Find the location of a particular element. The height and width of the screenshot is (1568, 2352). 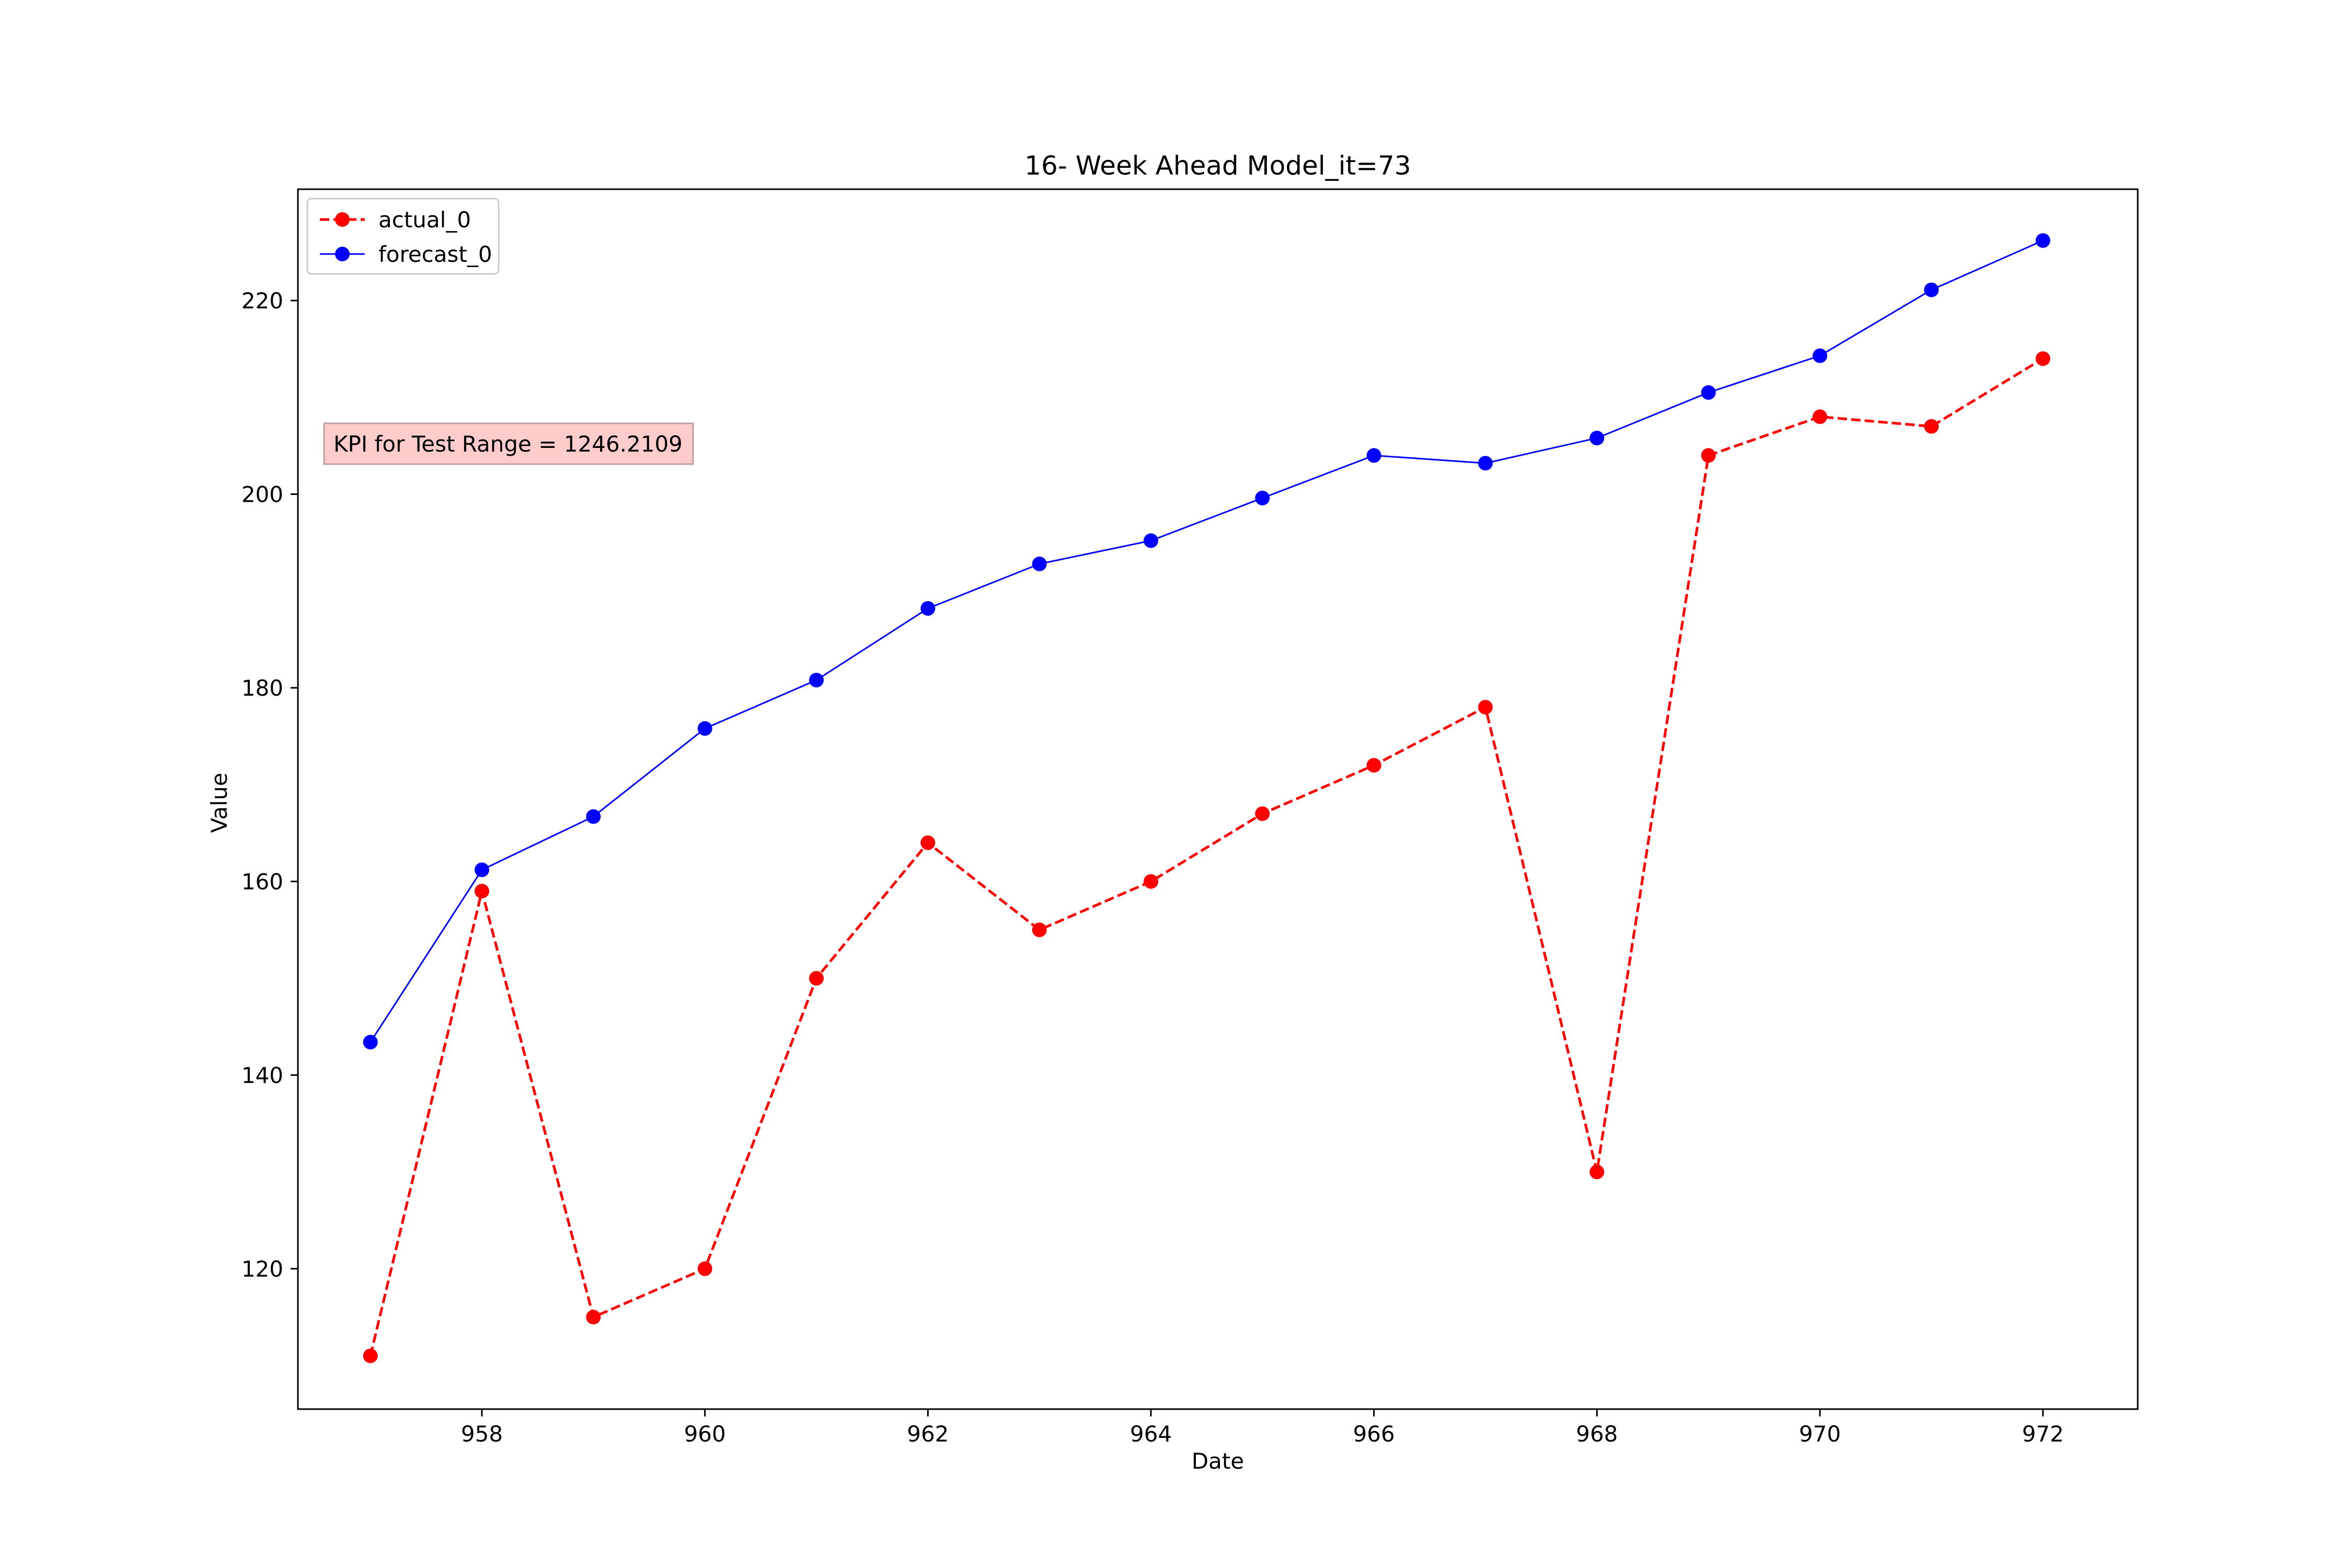

chart-title: 16- Week Ahead Model_it=73 is located at coordinates (1217, 166).